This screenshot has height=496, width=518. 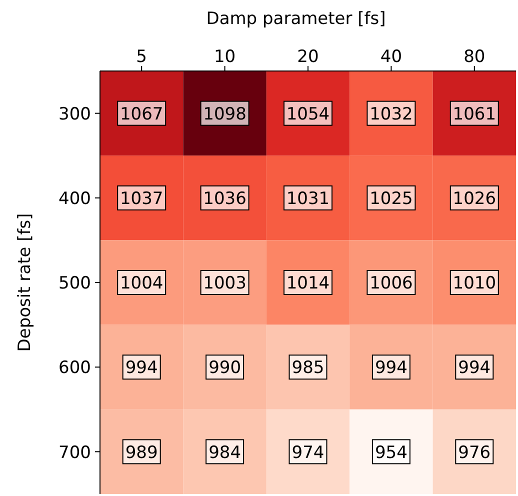 I want to click on data-label: 984, so click(x=225, y=452).